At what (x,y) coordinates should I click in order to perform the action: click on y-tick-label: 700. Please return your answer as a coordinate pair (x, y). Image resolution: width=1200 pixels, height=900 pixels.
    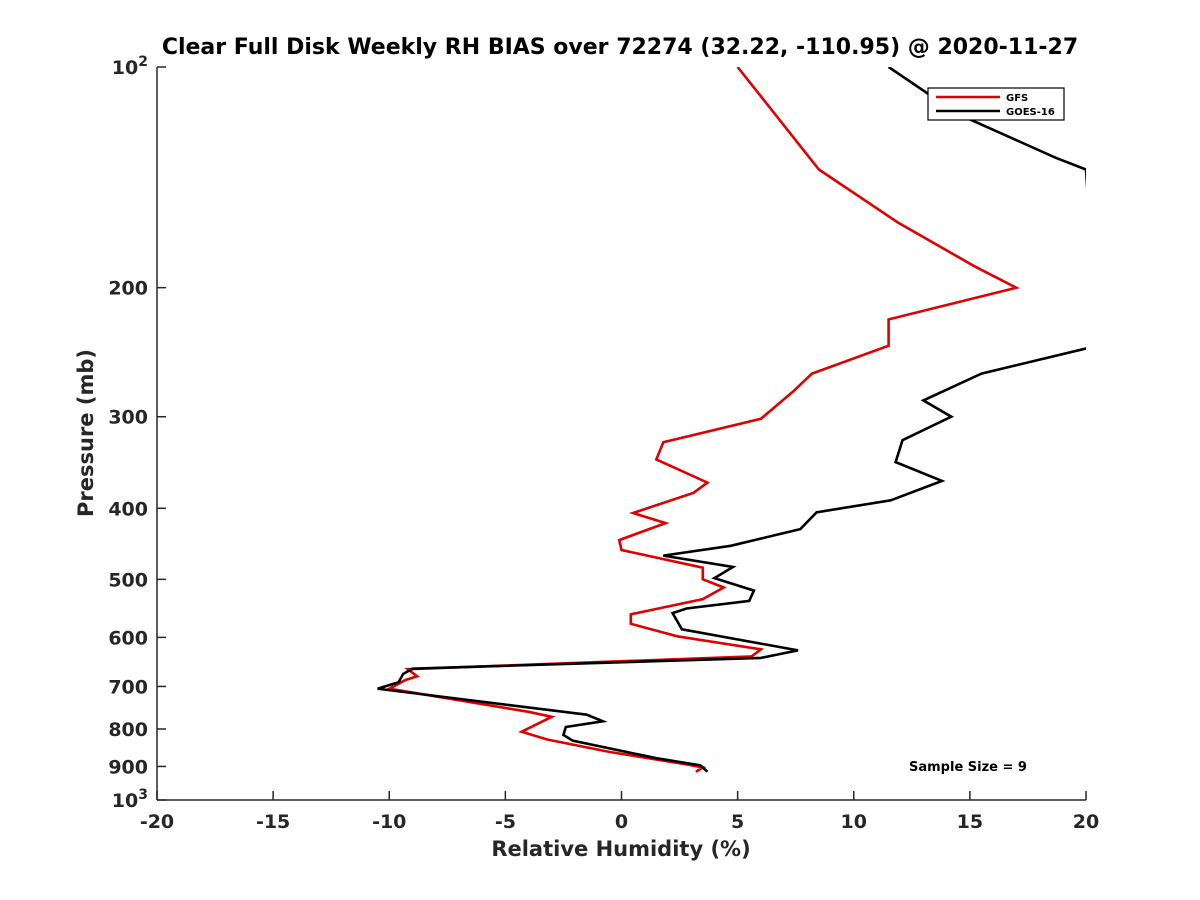
    Looking at the image, I should click on (128, 687).